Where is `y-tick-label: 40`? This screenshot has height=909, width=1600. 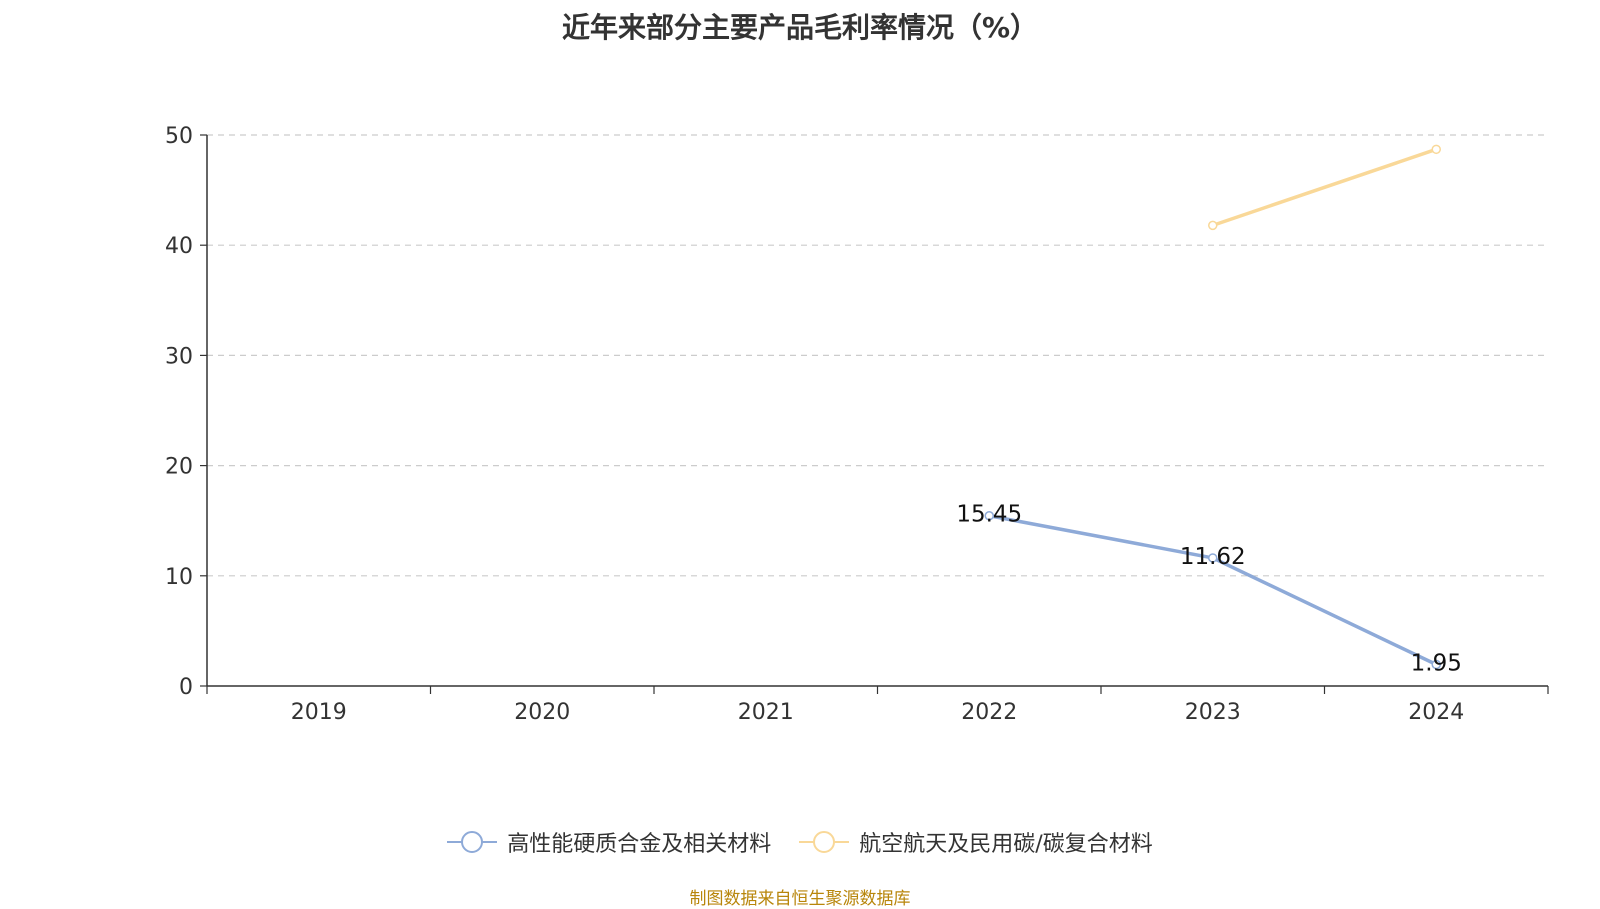 y-tick-label: 40 is located at coordinates (179, 246).